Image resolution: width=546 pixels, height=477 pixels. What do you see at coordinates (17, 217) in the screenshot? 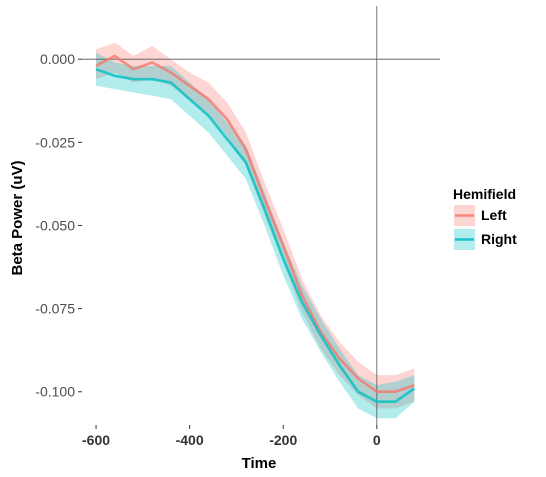
I see `y-axis-title: Beta Power (uV)` at bounding box center [17, 217].